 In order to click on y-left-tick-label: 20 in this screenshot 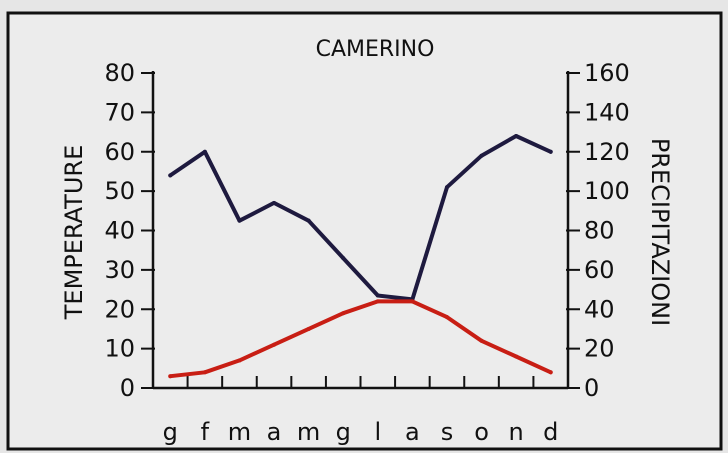, I will do `click(119, 309)`.